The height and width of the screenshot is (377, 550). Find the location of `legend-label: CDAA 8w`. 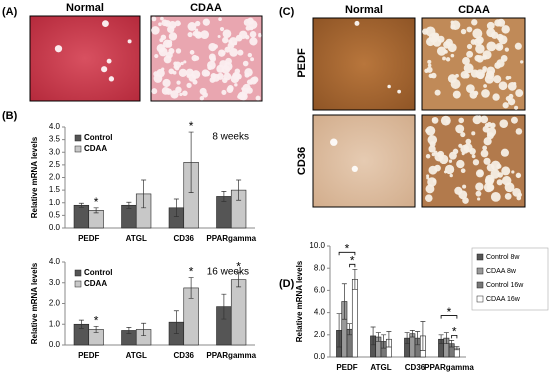

legend-label: CDAA 8w is located at coordinates (501, 271).